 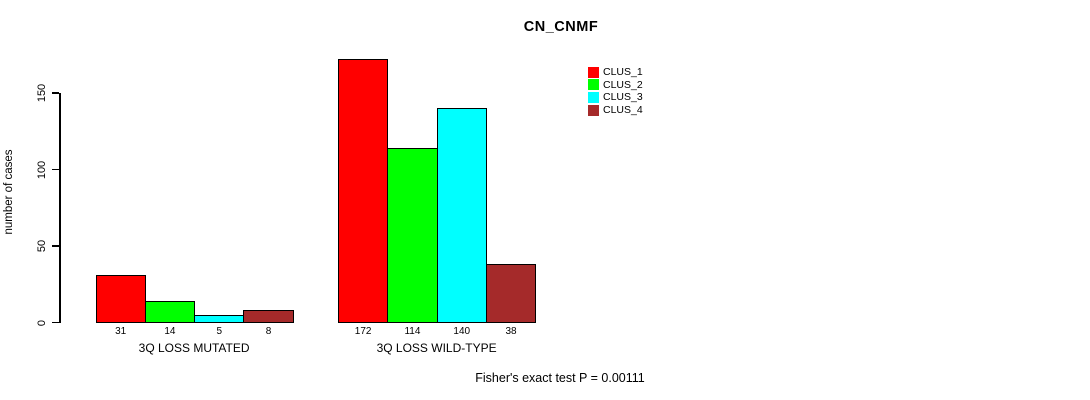 What do you see at coordinates (121, 331) in the screenshot?
I see `bar-value-label: 31` at bounding box center [121, 331].